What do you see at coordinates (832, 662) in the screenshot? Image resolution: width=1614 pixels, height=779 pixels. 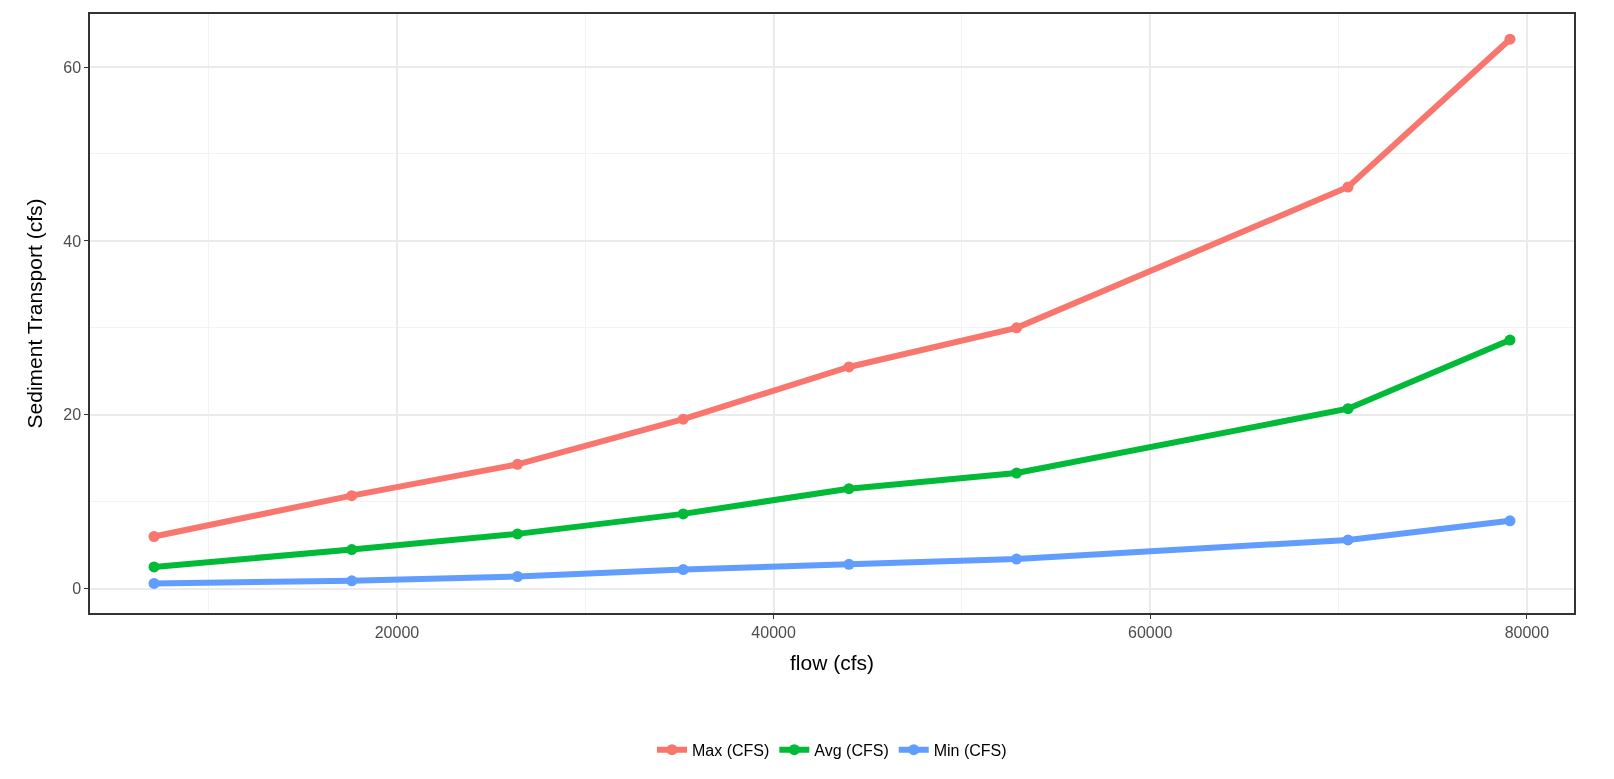 I see `x-axis-title: flow (cfs)` at bounding box center [832, 662].